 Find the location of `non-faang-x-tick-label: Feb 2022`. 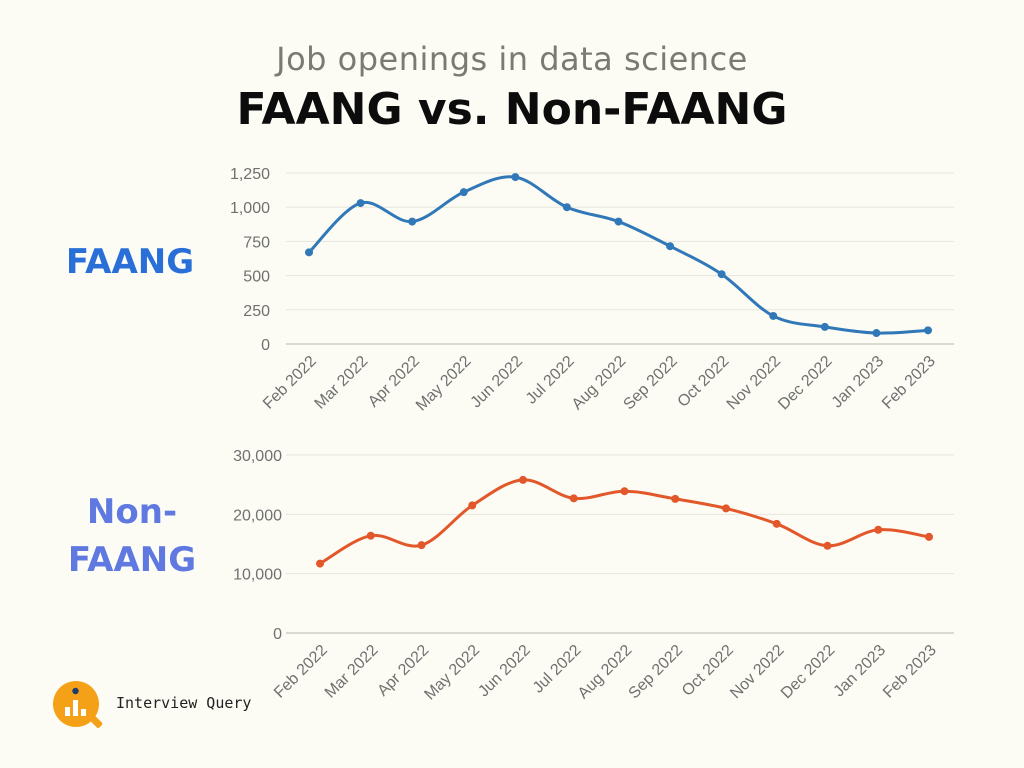

non-faang-x-tick-label: Feb 2022 is located at coordinates (301, 672).